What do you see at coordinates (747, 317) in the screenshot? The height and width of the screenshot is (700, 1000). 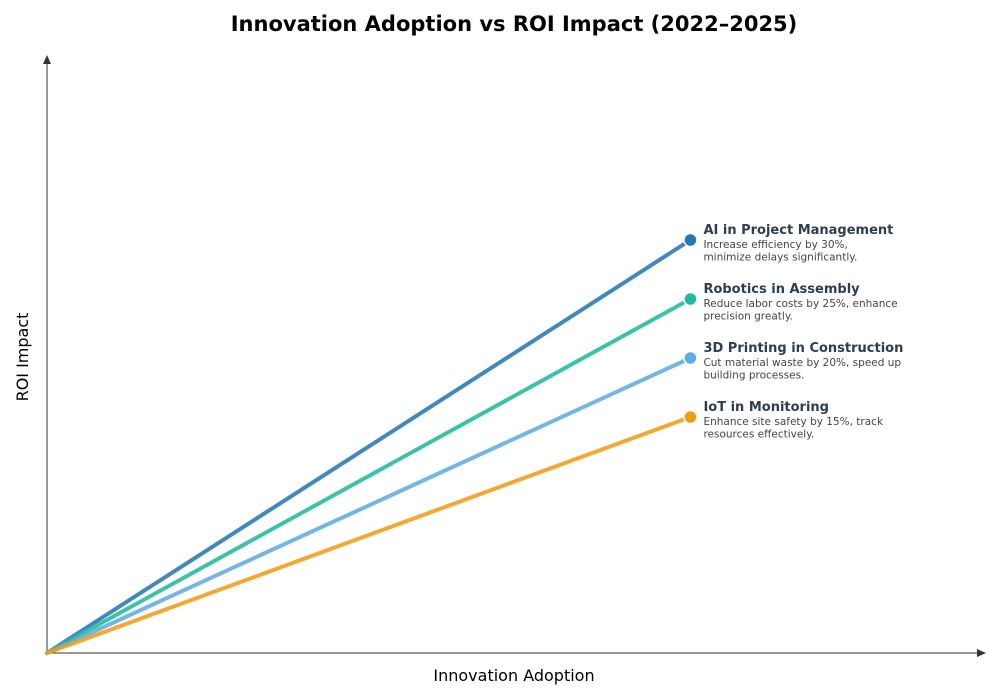 I see `series-description-line: precision greatly.` at bounding box center [747, 317].